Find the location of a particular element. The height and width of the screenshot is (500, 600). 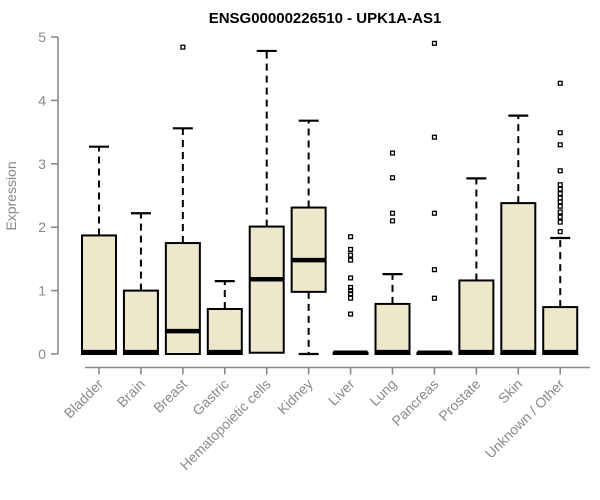

boxplot-kidney is located at coordinates (308, 237).